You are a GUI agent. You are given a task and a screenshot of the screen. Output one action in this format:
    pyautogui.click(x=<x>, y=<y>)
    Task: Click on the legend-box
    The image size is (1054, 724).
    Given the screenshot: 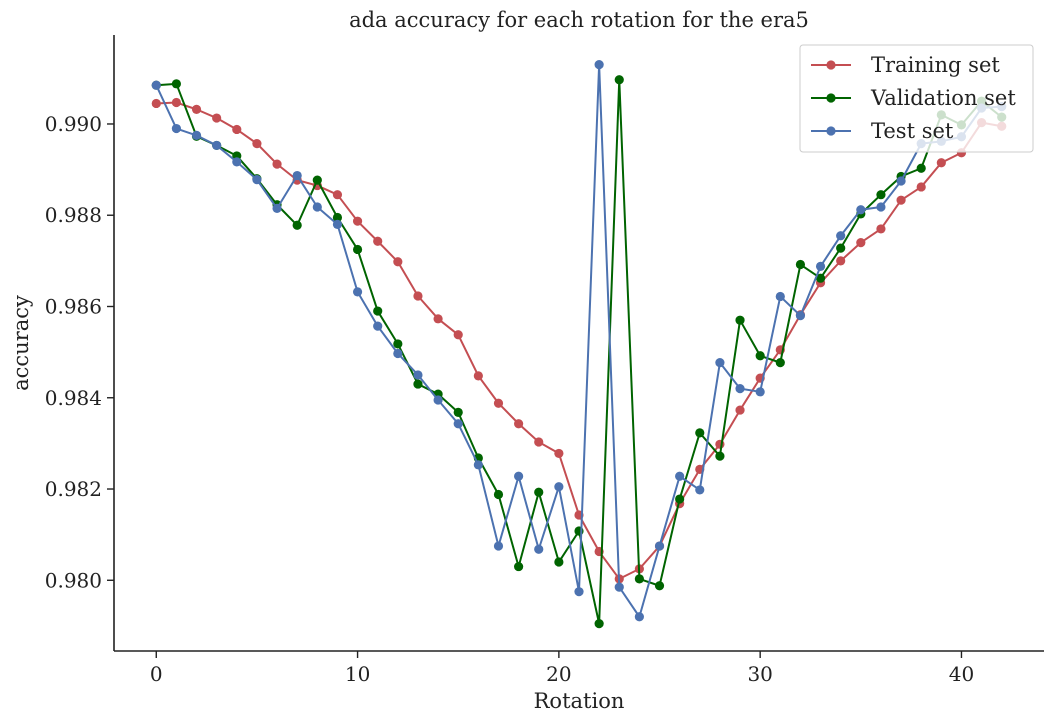 What is the action you would take?
    pyautogui.click(x=916, y=98)
    